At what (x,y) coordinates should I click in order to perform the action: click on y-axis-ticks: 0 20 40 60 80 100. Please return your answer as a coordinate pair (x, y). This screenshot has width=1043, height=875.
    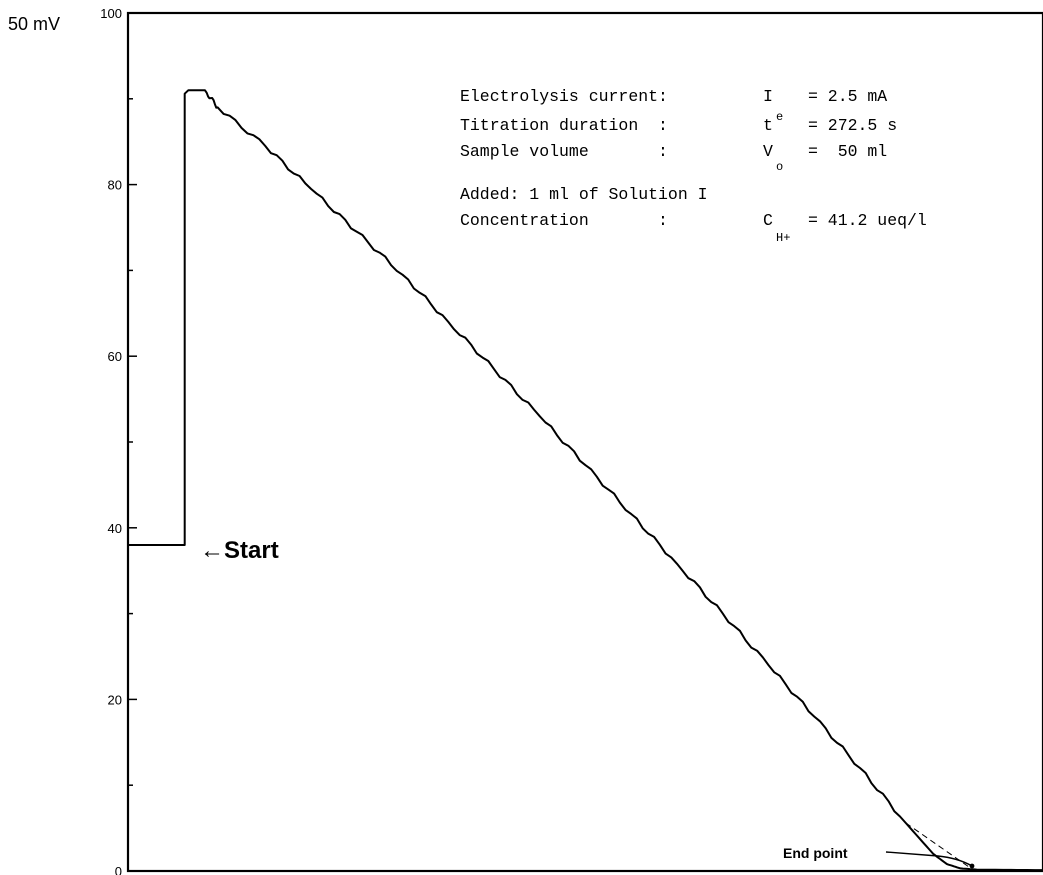
    Looking at the image, I should click on (118, 440).